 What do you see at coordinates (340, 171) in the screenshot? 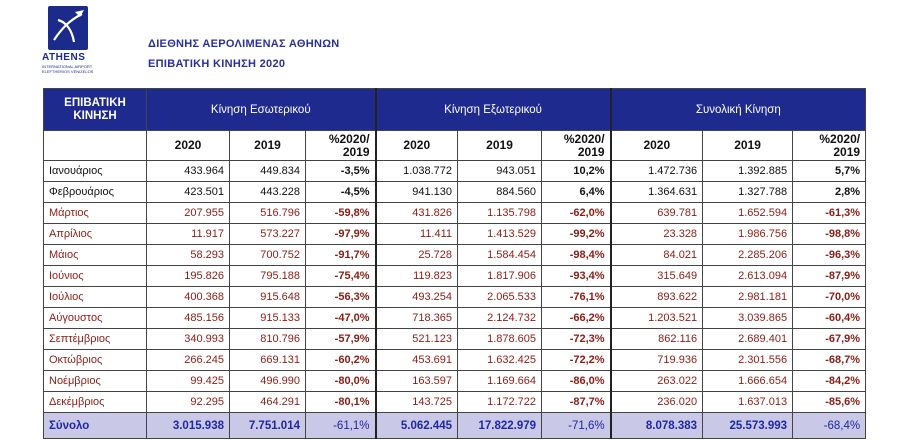
I see `pct-change-cell: -3,5%` at bounding box center [340, 171].